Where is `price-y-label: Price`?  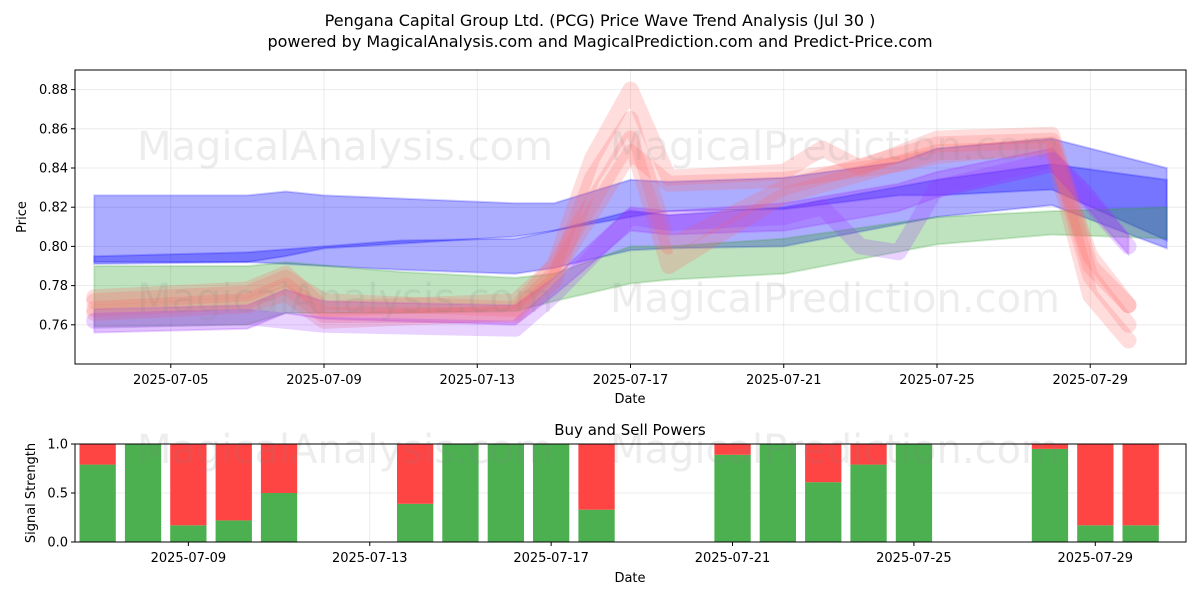
price-y-label: Price is located at coordinates (22, 217).